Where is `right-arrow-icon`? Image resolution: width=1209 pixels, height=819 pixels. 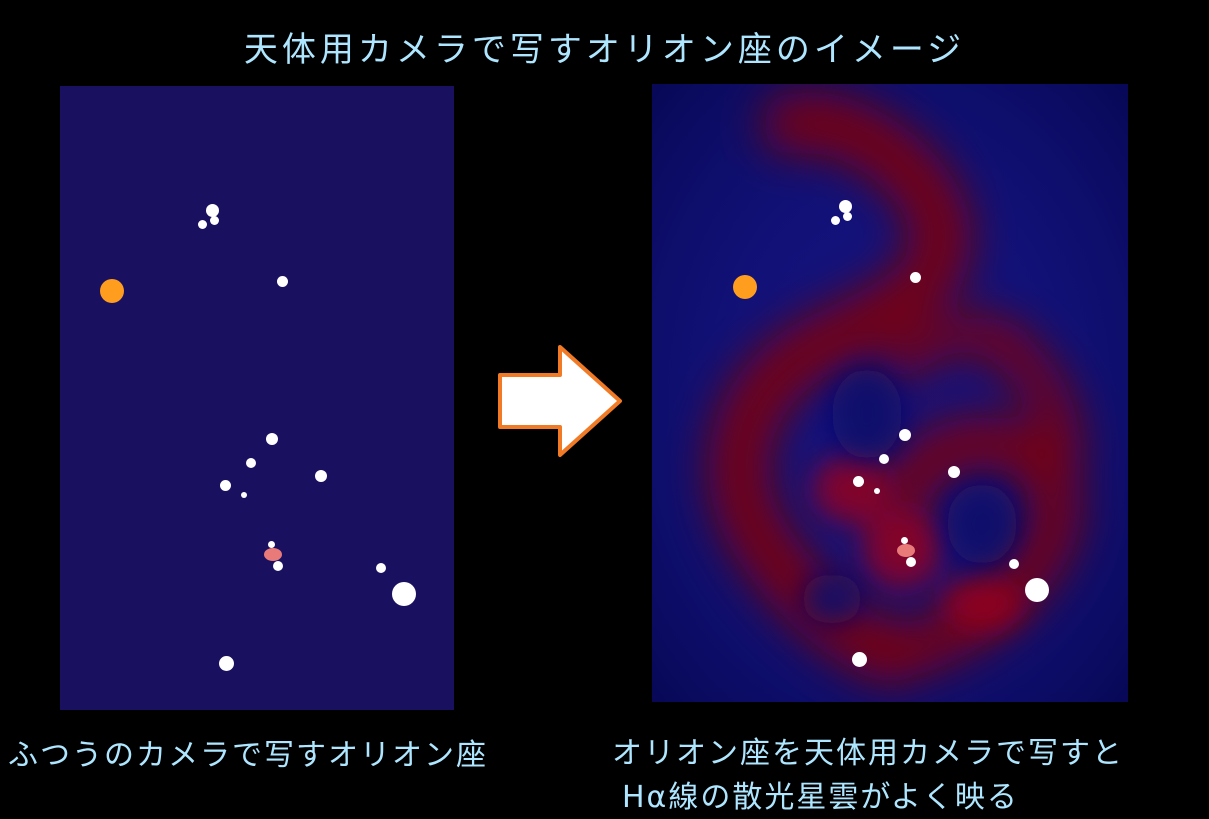 right-arrow-icon is located at coordinates (560, 401).